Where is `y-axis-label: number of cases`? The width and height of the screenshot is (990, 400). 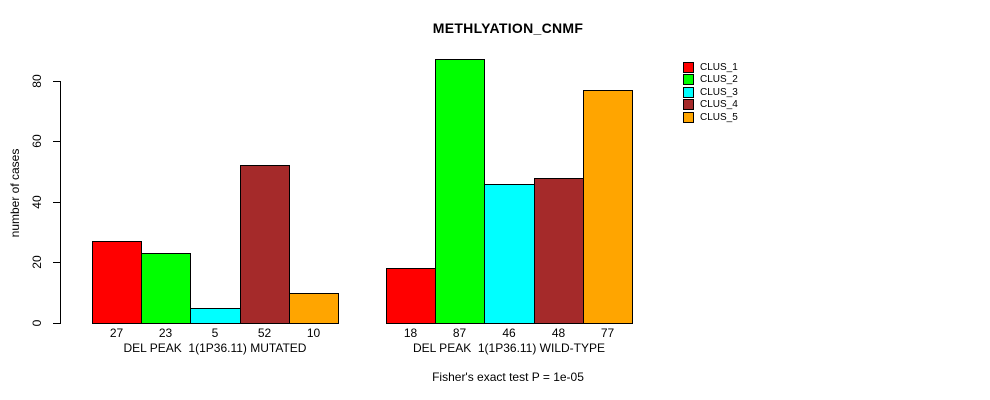 y-axis-label: number of cases is located at coordinates (15, 193).